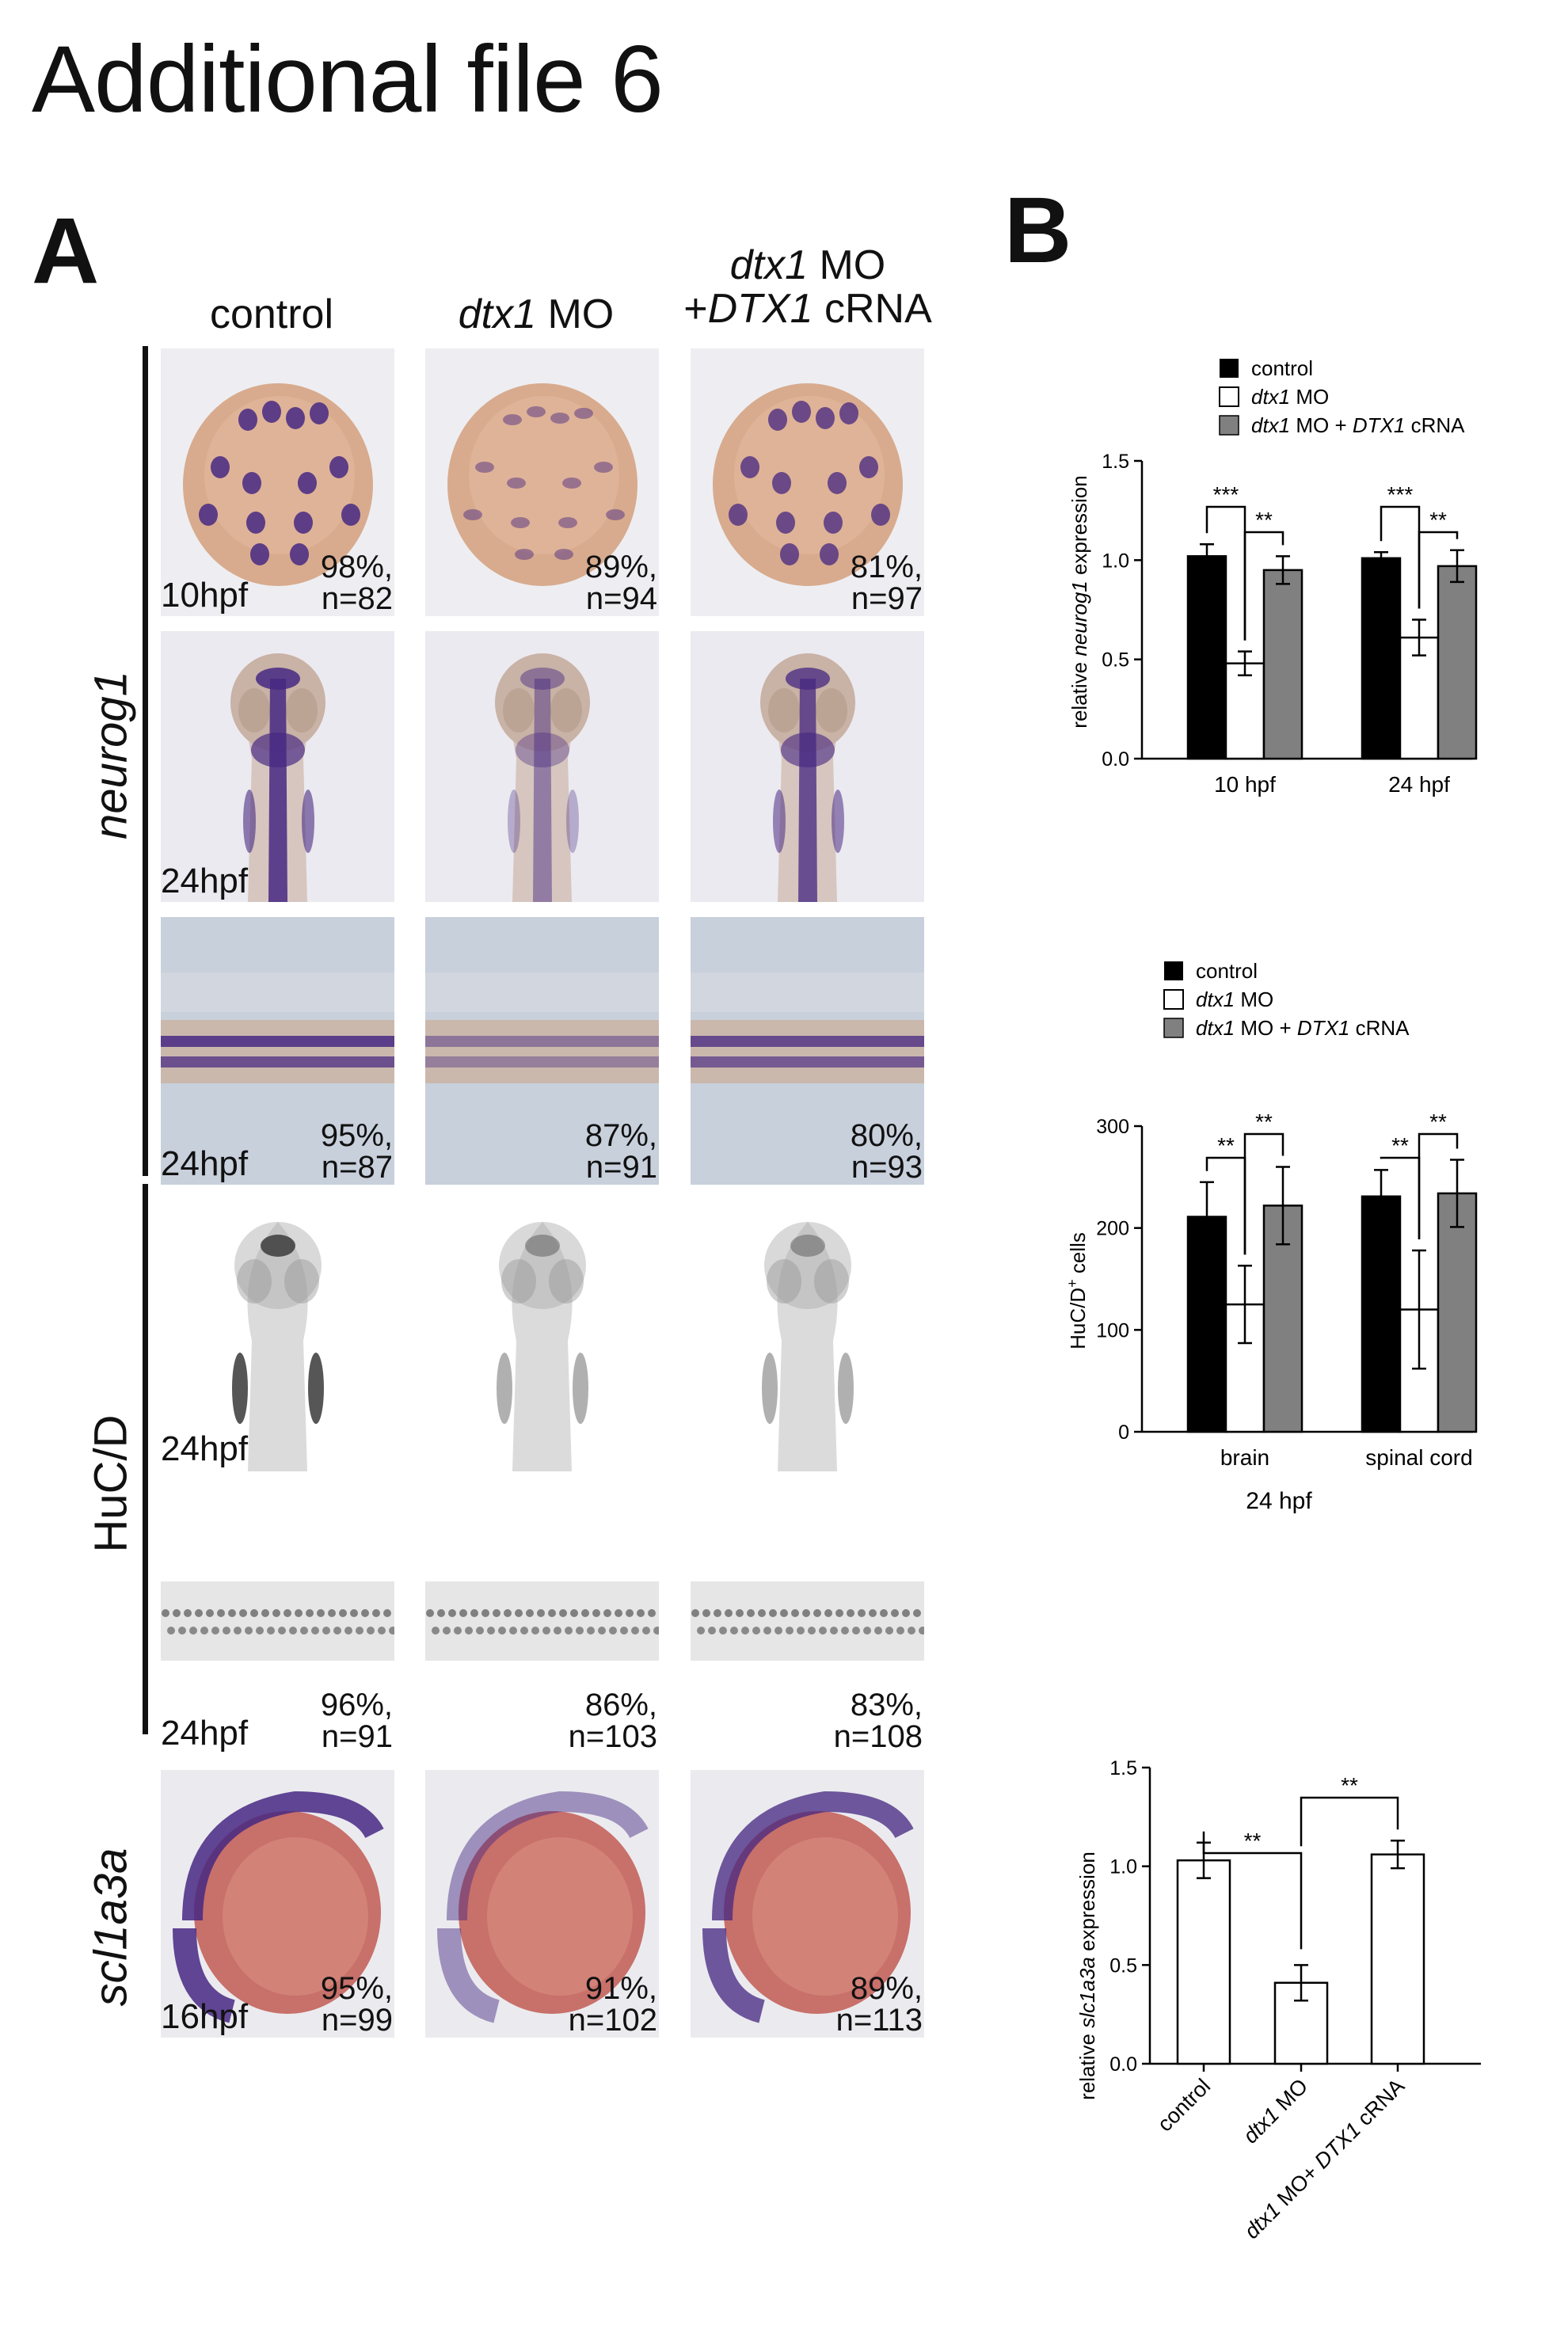  I want to click on chart2-legend: control dtx1 MO dtx1 MO + DTX1 cRNA, so click(1286, 999).